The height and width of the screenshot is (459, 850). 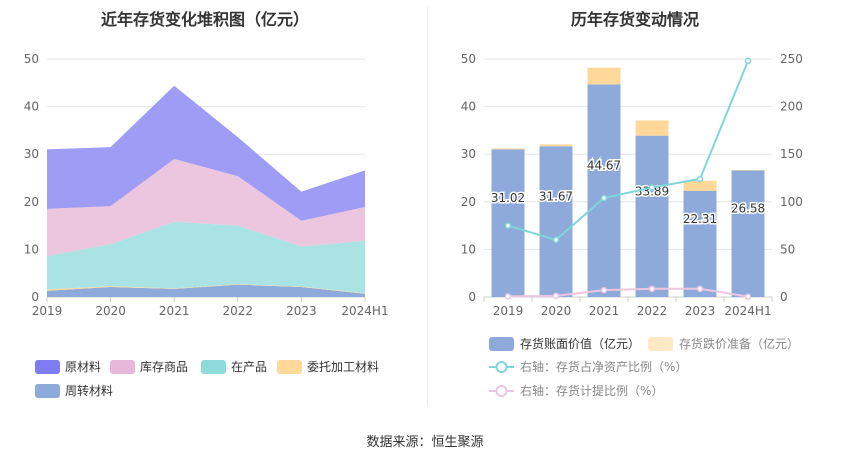 I want to click on area-在产品, so click(x=206, y=257).